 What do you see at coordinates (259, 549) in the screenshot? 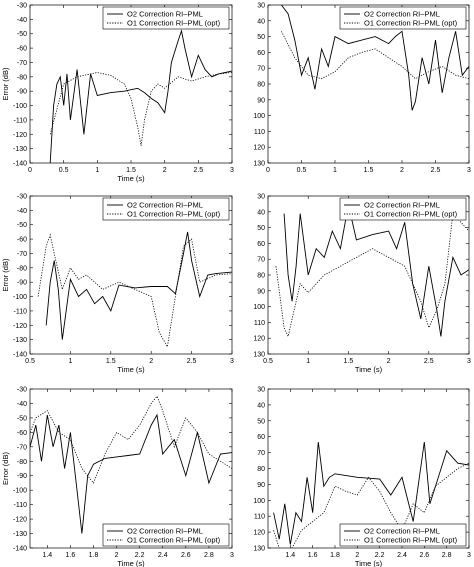
I see `y-tick-label: 130` at bounding box center [259, 549].